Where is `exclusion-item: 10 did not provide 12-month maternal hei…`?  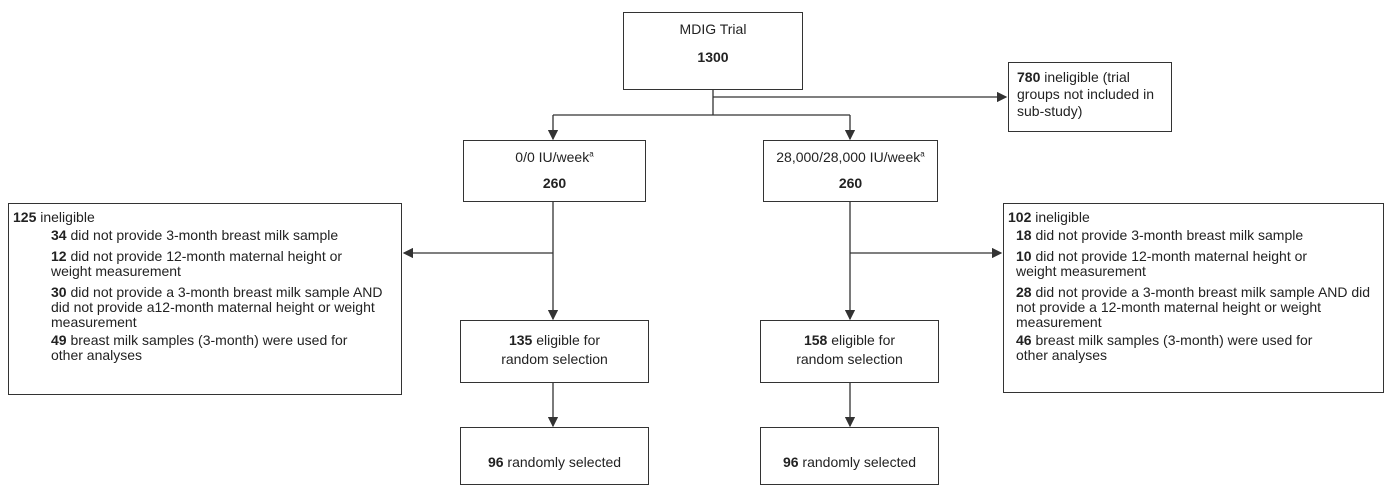
exclusion-item: 10 did not provide 12-month maternal hei… is located at coordinates (1168, 264).